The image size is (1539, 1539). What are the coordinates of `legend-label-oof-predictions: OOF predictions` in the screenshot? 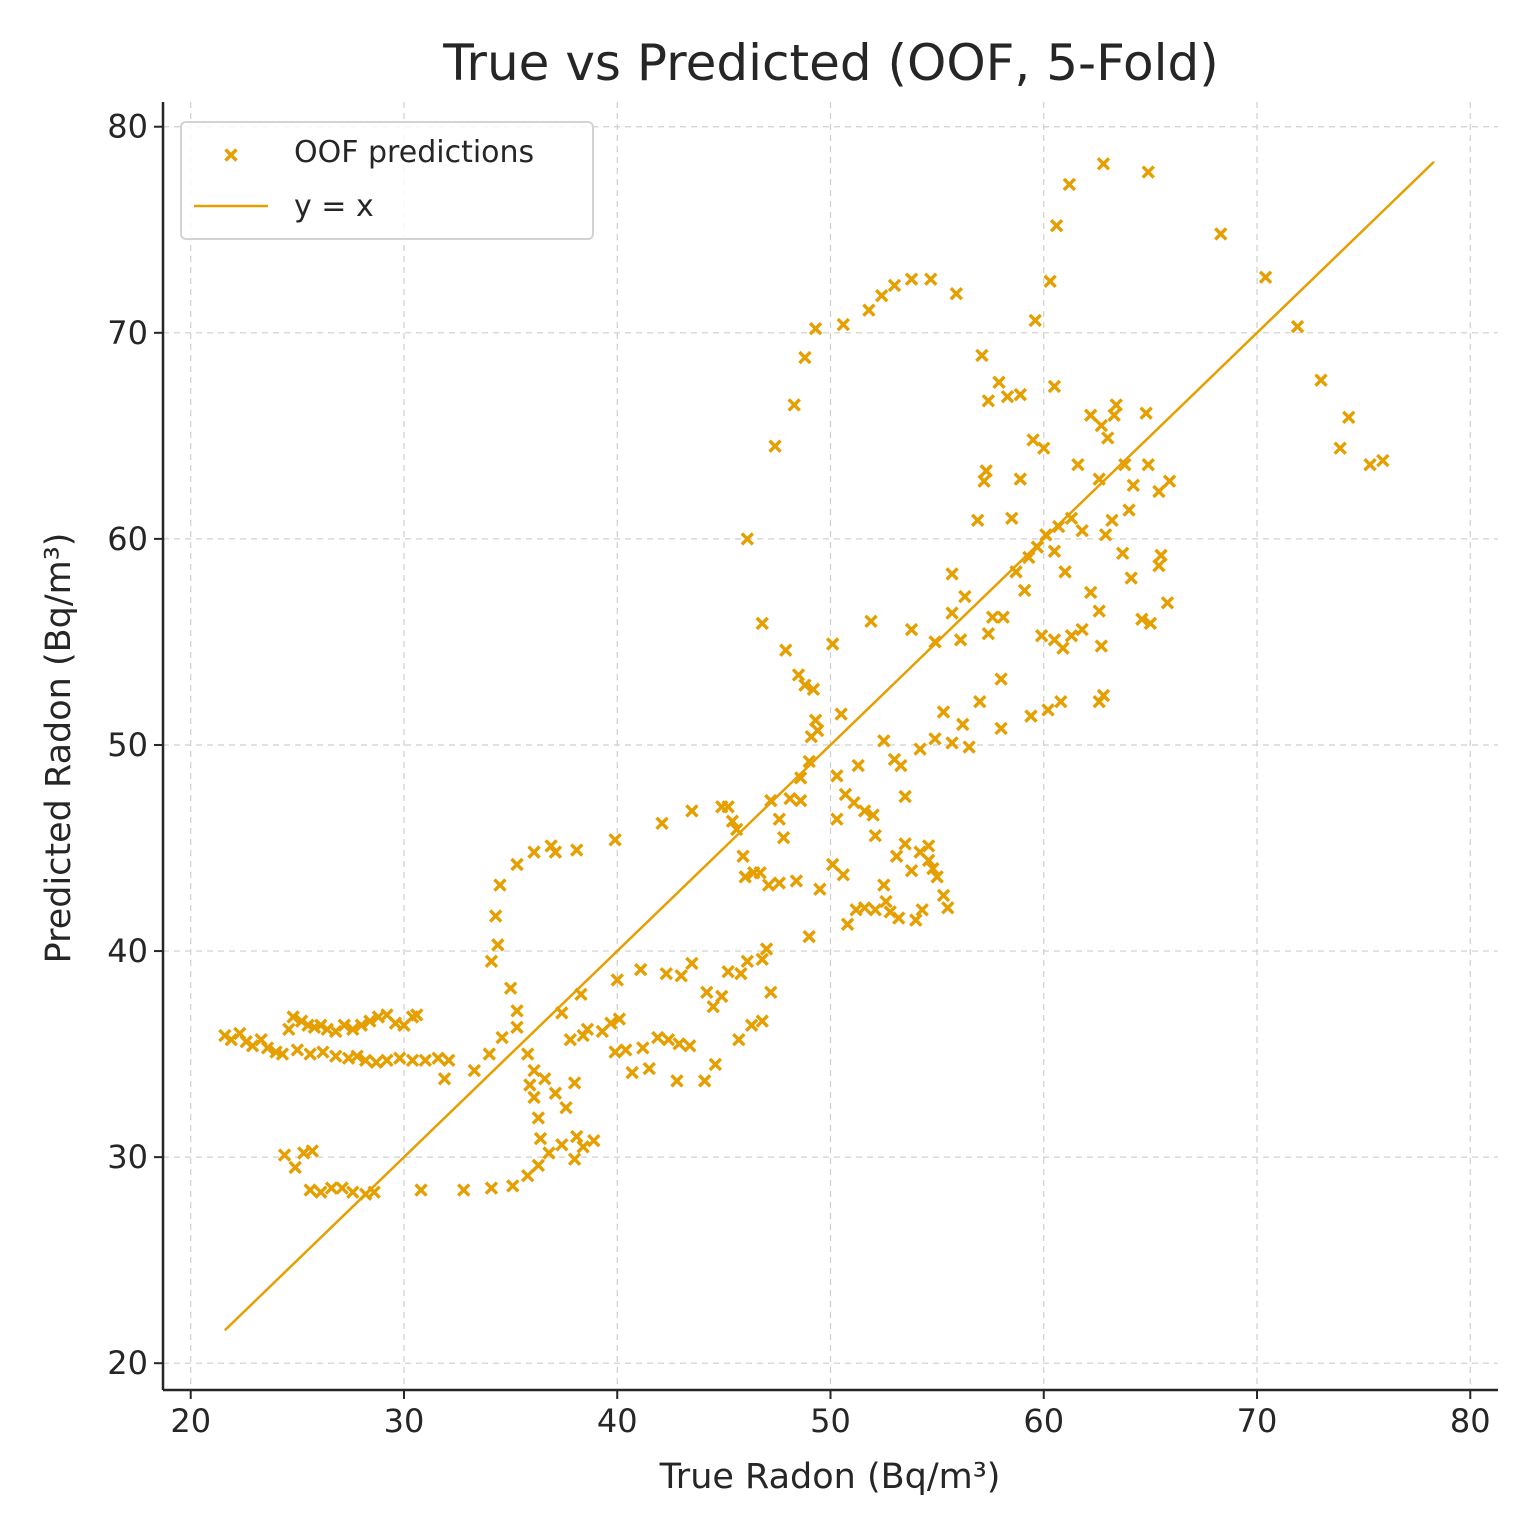 It's located at (414, 152).